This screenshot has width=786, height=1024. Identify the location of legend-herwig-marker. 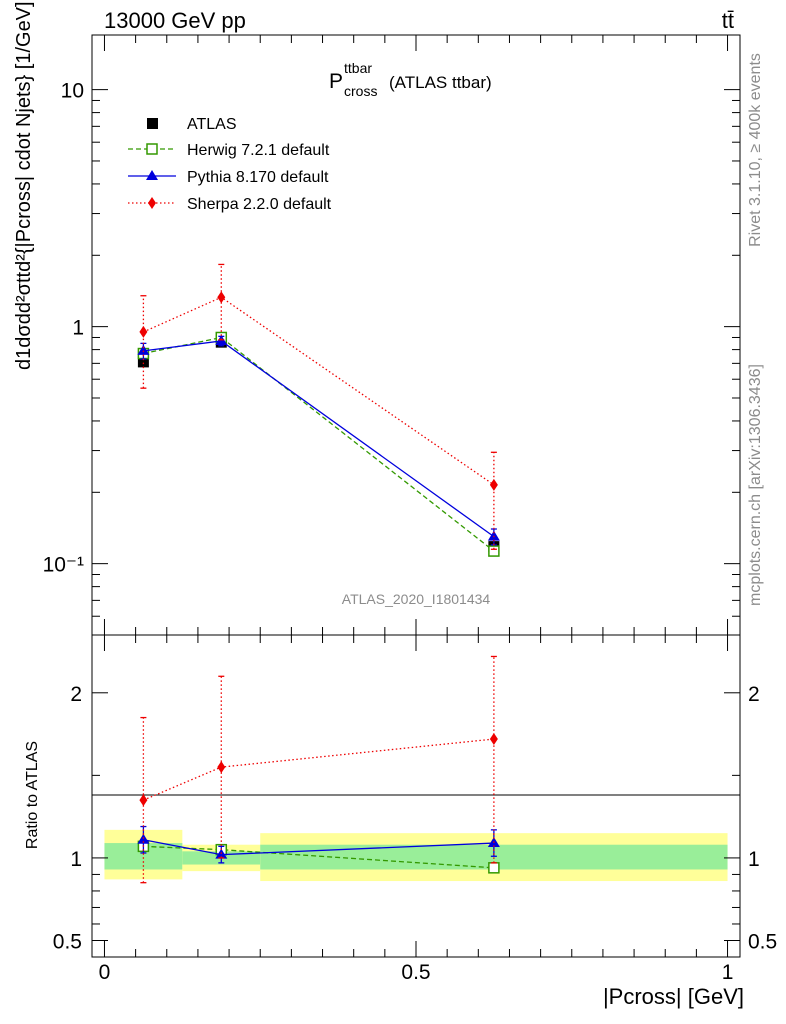
(152, 149).